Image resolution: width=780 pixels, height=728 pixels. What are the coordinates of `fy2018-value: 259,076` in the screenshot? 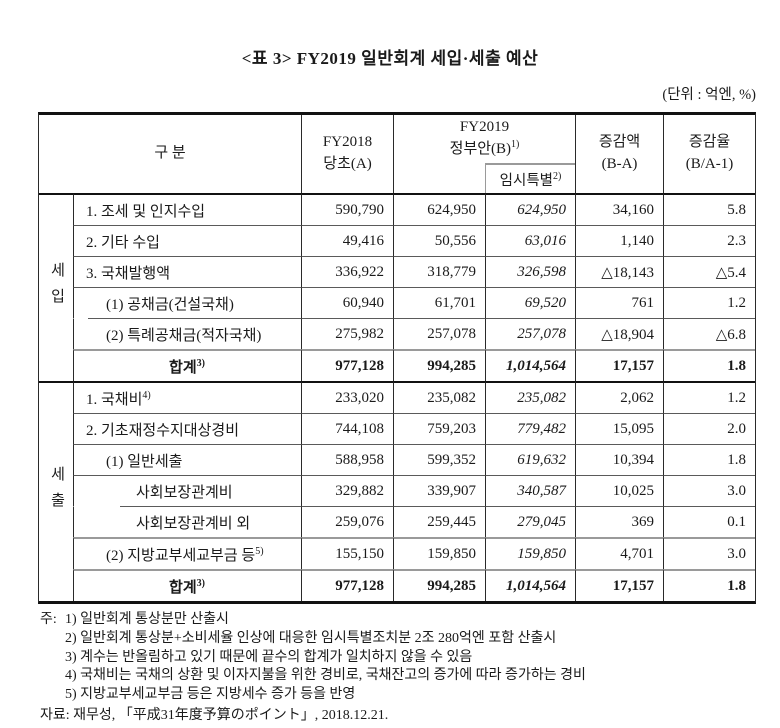 It's located at (347, 521).